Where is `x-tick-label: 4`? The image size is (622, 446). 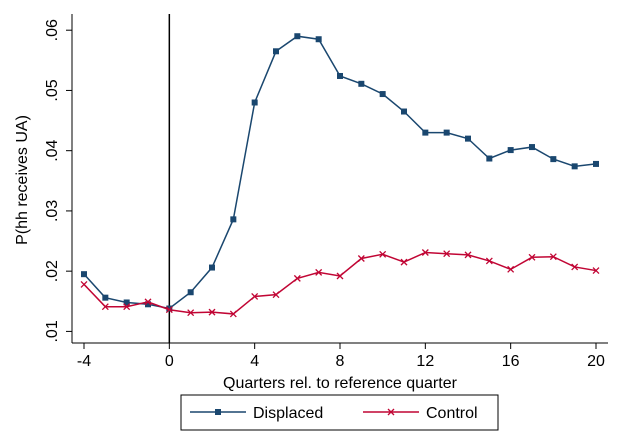
x-tick-label: 4 is located at coordinates (254, 361).